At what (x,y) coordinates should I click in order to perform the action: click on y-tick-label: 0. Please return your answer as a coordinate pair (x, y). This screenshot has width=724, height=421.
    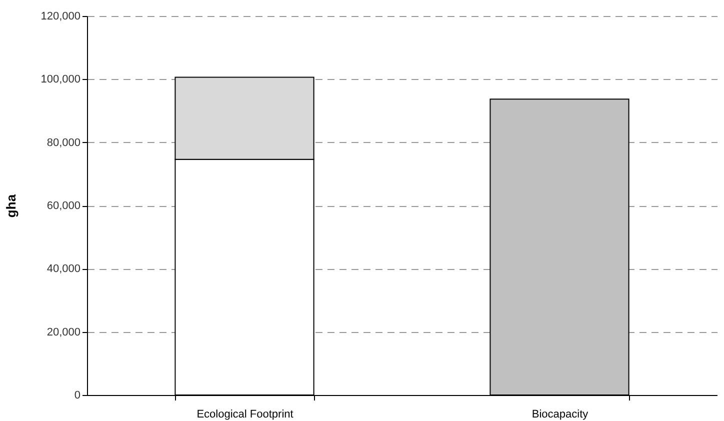
    Looking at the image, I should click on (77, 396).